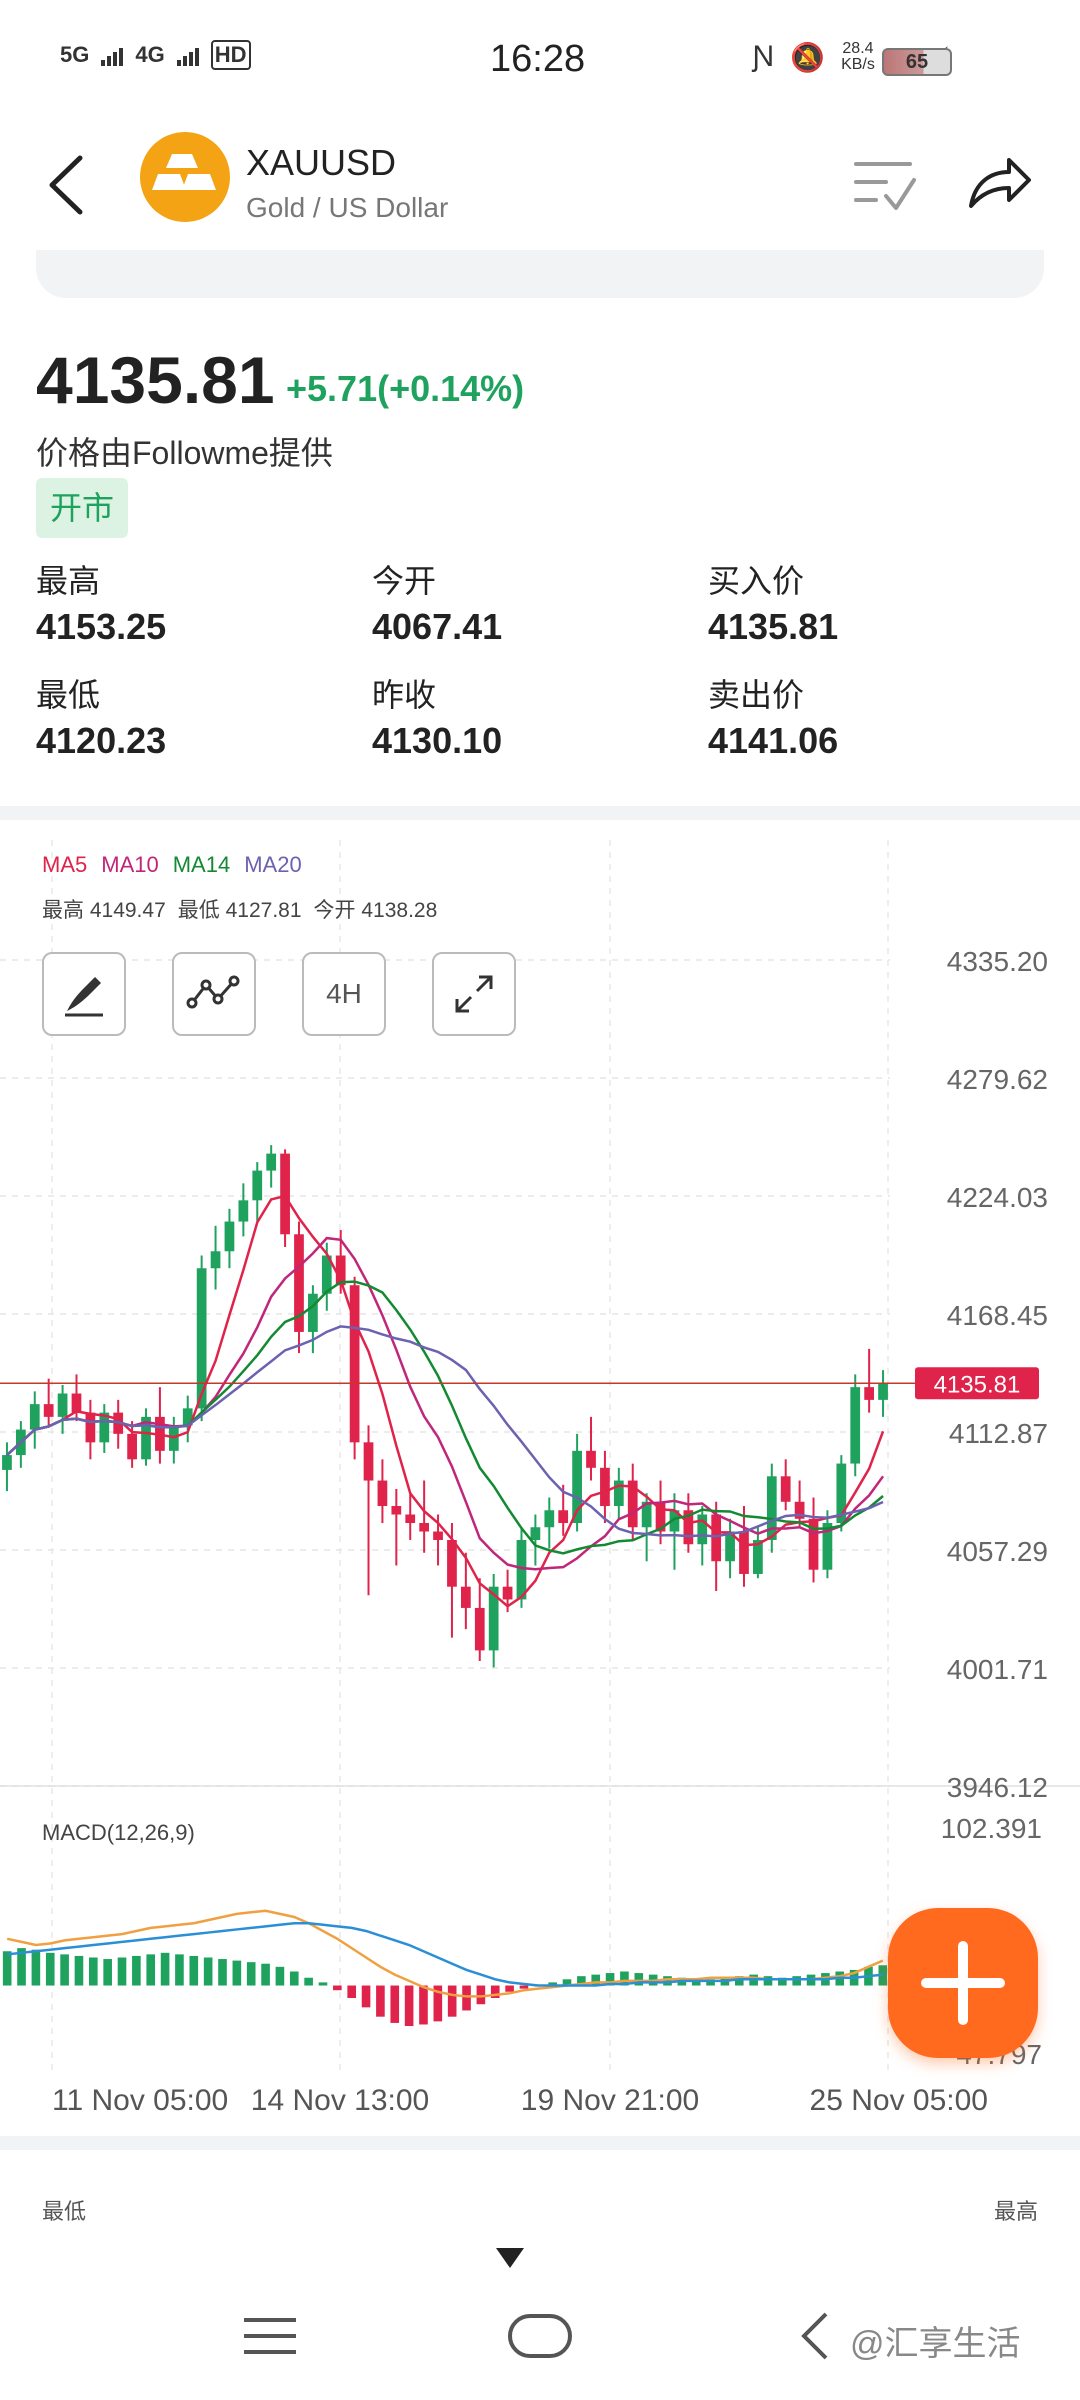  I want to click on menu-nav-icon, so click(270, 2336).